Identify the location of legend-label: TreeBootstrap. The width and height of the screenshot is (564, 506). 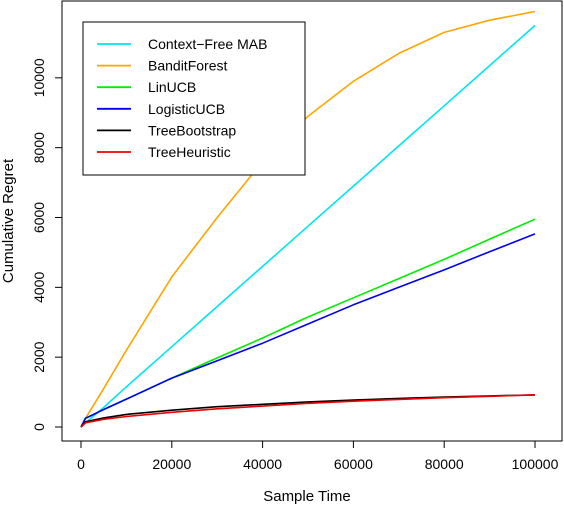
(192, 130).